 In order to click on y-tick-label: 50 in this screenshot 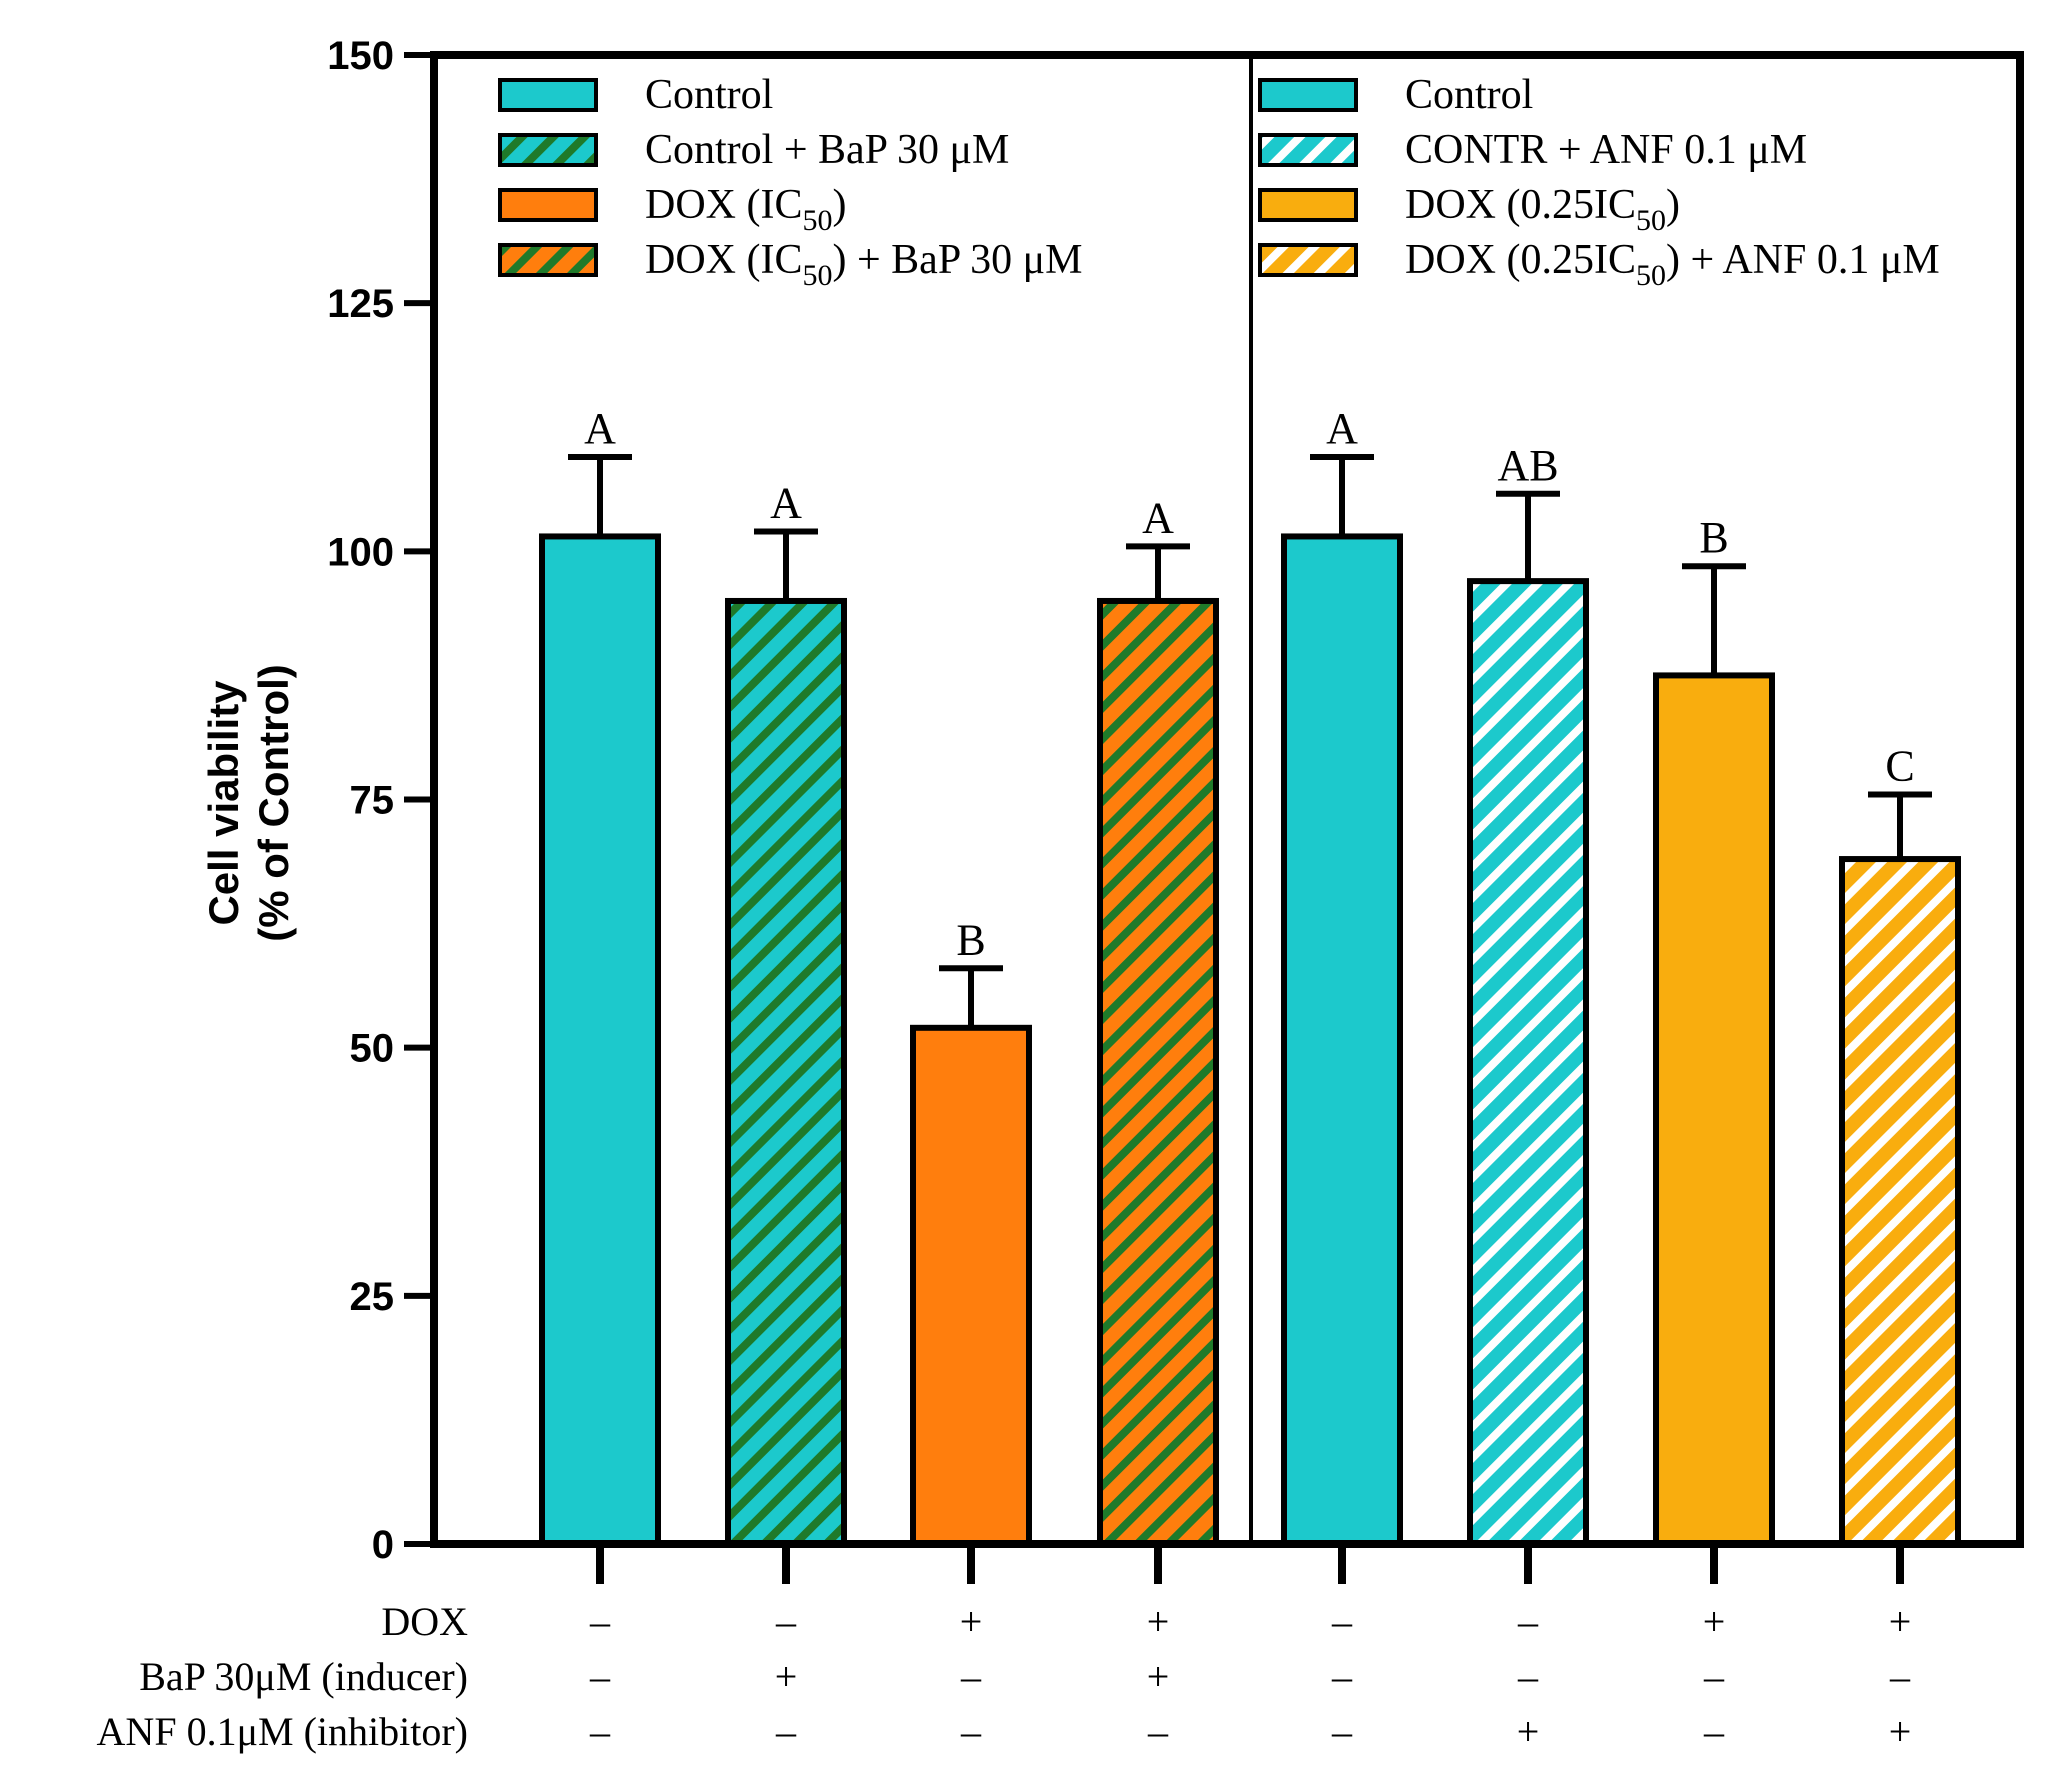, I will do `click(372, 1049)`.